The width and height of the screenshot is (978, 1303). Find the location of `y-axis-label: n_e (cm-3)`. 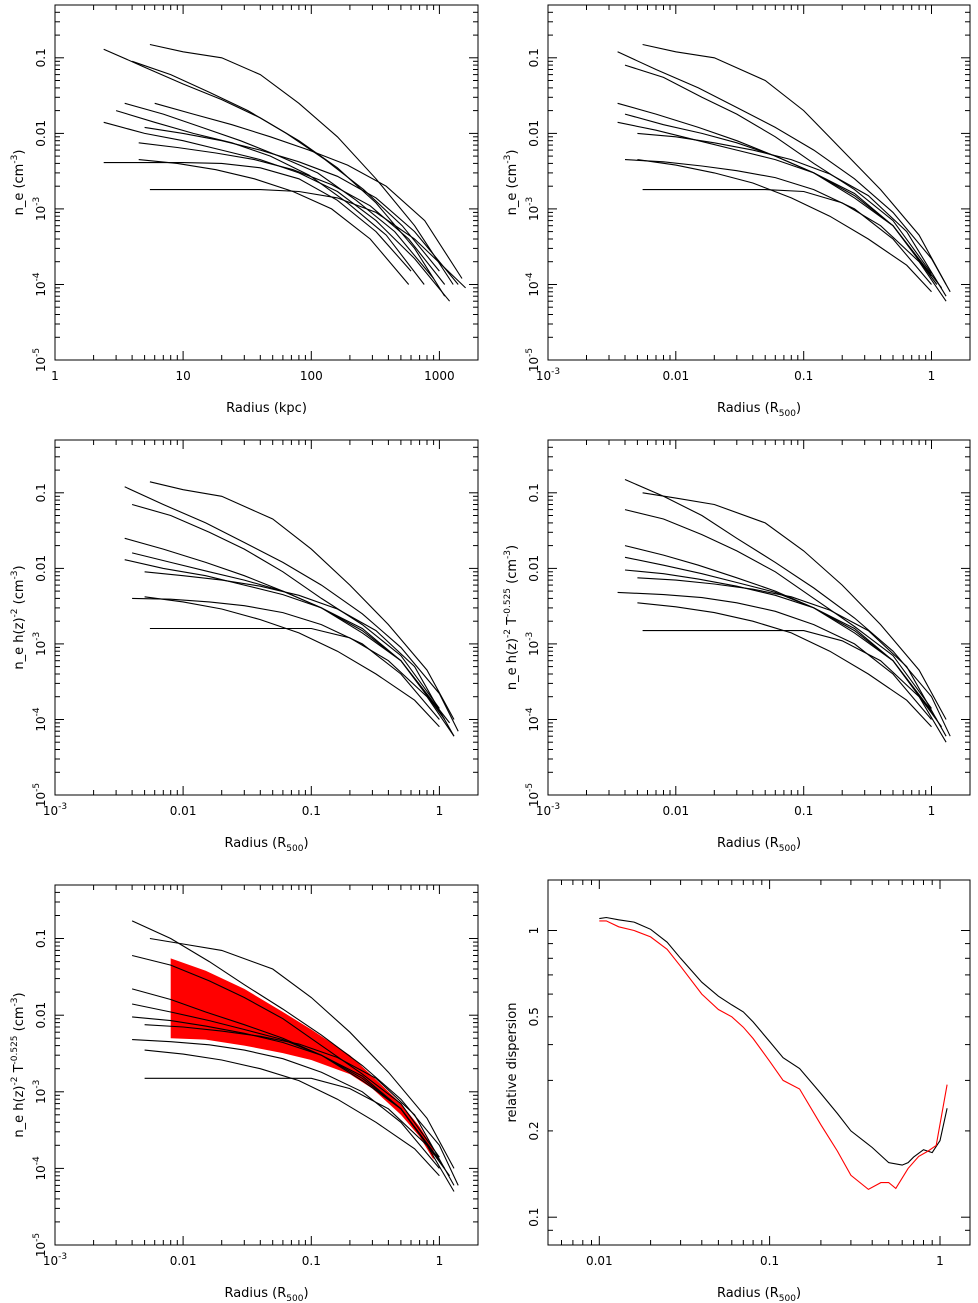

y-axis-label: n_e (cm-3) is located at coordinates (511, 183).